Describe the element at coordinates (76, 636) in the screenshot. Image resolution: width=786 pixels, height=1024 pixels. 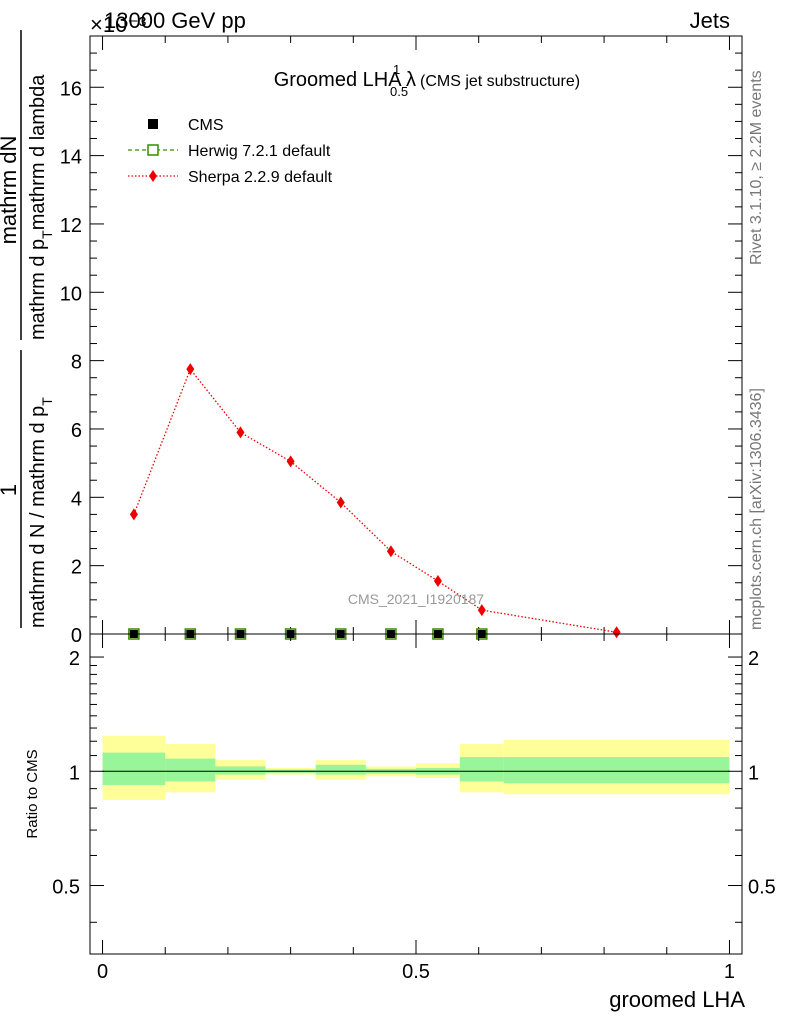
I see `main-ytick-label: 0` at that location.